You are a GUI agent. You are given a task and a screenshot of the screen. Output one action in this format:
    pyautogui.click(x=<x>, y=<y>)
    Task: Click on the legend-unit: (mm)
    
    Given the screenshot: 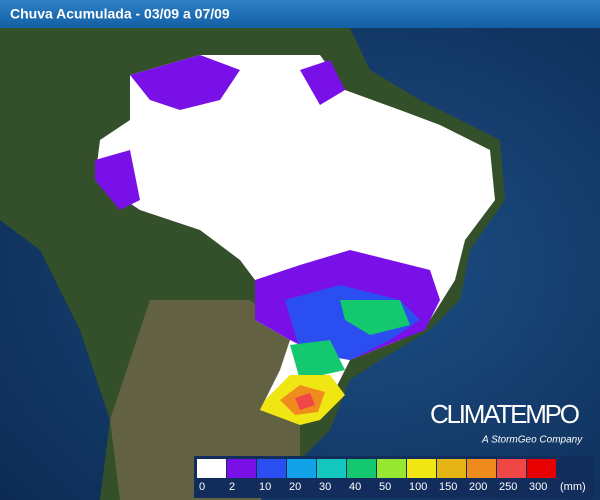 What is the action you would take?
    pyautogui.click(x=573, y=487)
    